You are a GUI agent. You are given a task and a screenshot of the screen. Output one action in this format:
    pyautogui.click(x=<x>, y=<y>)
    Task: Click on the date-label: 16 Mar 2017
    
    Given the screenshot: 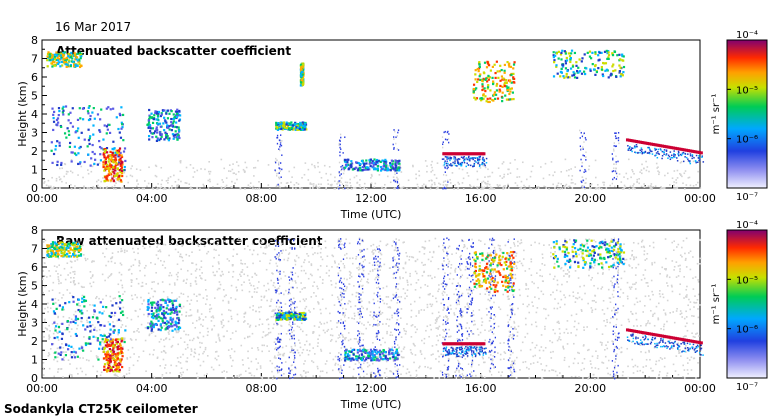 What is the action you would take?
    pyautogui.click(x=93, y=27)
    